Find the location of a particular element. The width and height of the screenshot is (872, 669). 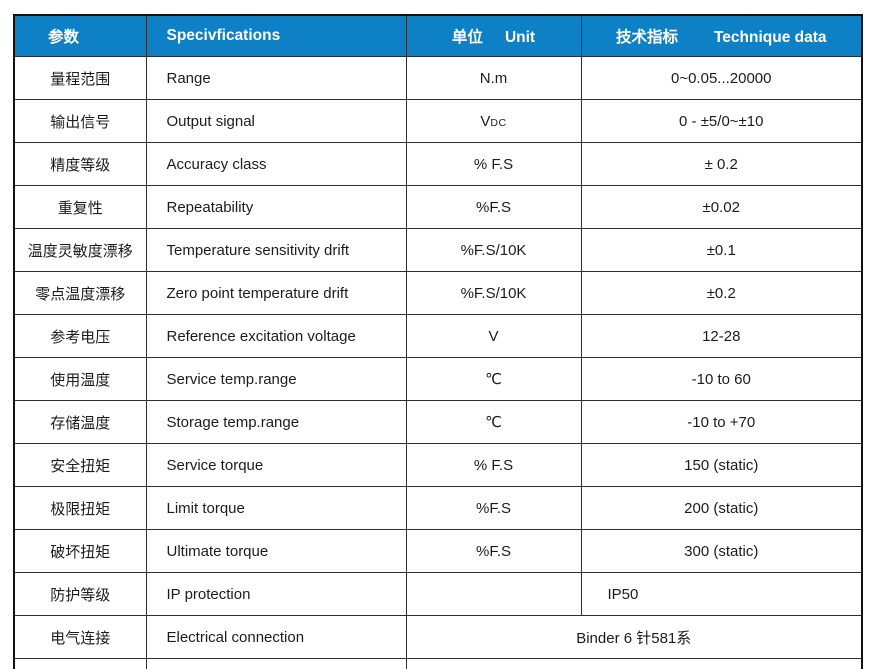

header-tech-en: Technique data is located at coordinates (770, 37).